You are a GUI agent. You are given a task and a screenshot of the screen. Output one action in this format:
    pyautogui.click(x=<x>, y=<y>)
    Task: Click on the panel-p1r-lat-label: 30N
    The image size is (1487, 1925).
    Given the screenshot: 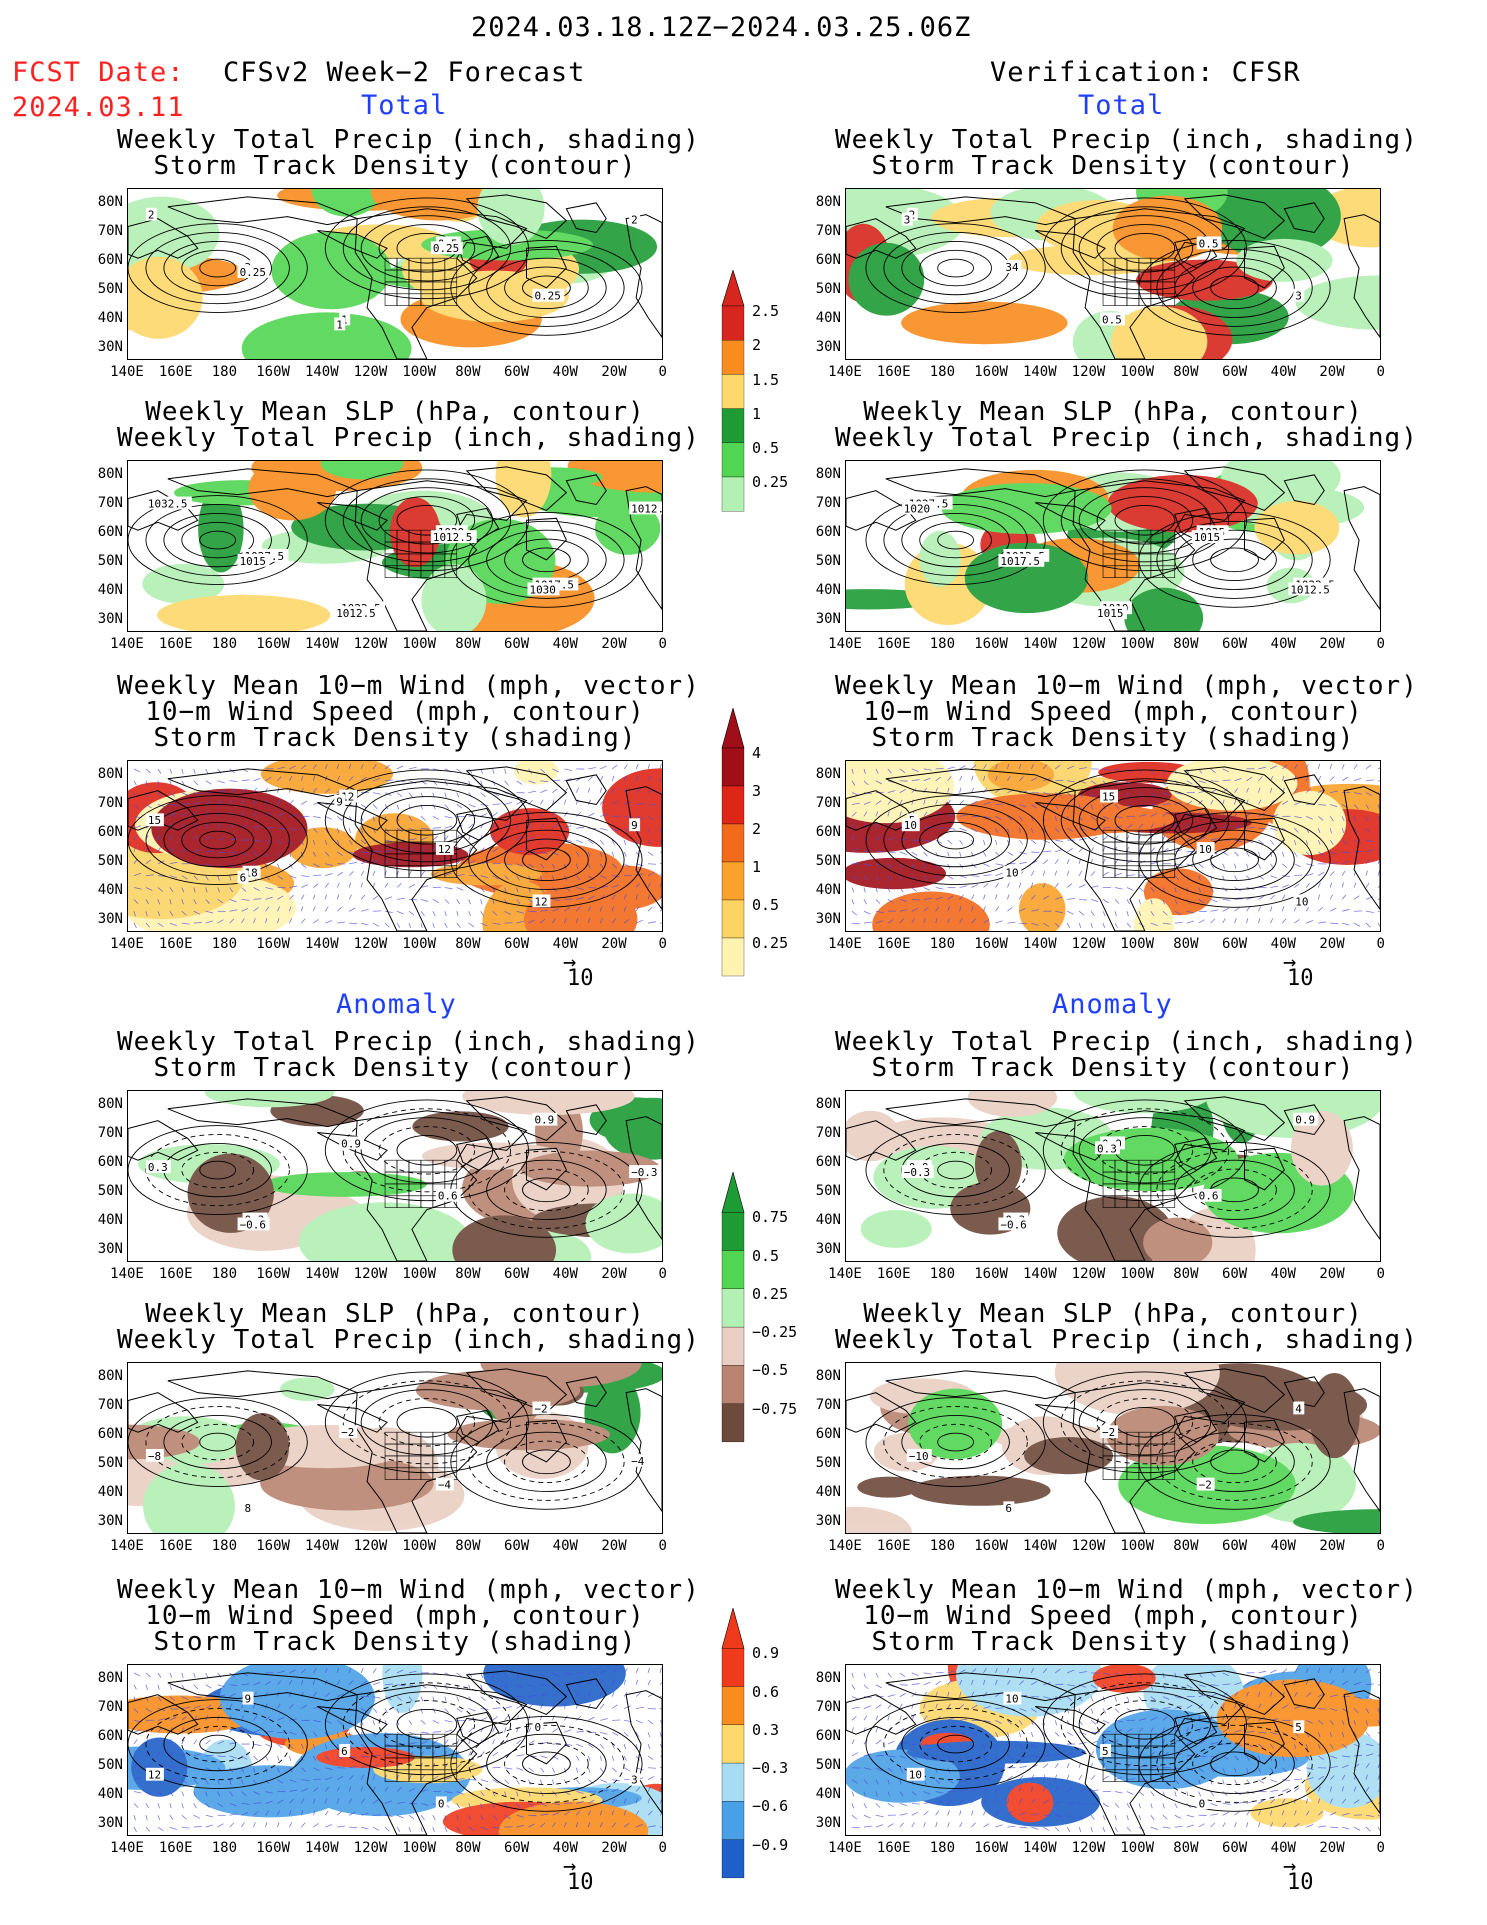 What is the action you would take?
    pyautogui.click(x=828, y=347)
    